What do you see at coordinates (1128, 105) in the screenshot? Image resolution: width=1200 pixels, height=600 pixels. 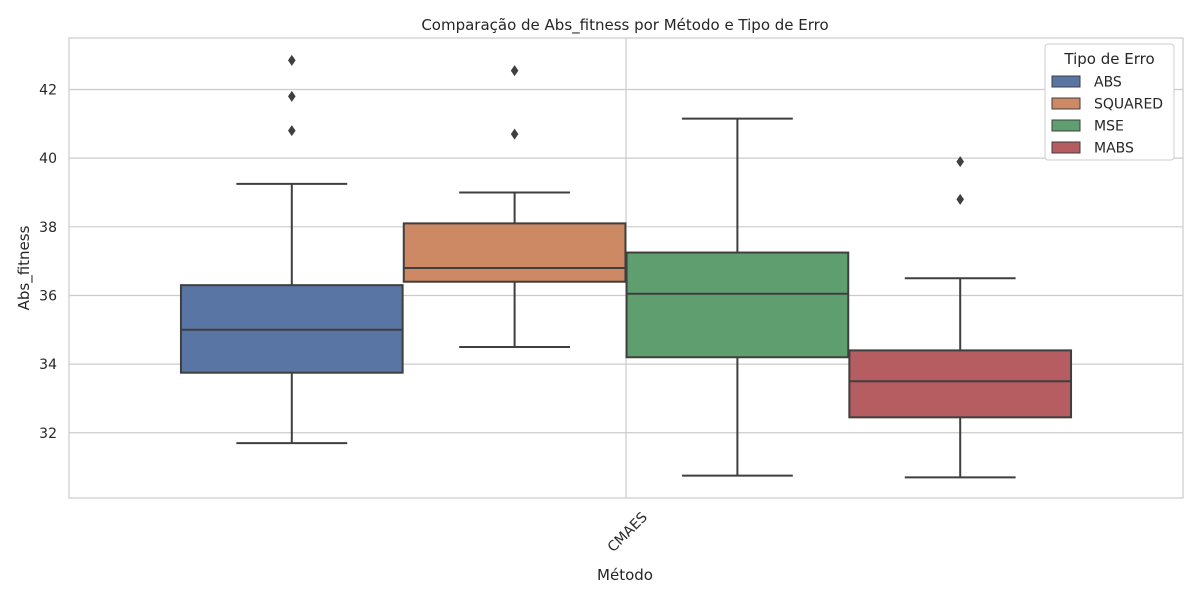 I see `legend-label-squared: SQUARED` at bounding box center [1128, 105].